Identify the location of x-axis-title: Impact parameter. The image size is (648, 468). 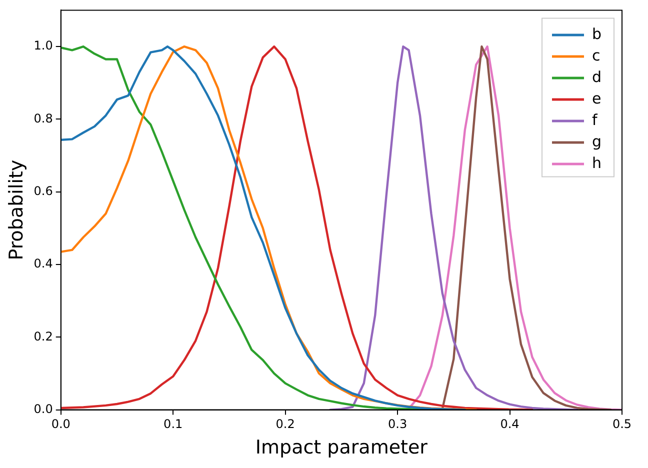
(341, 447).